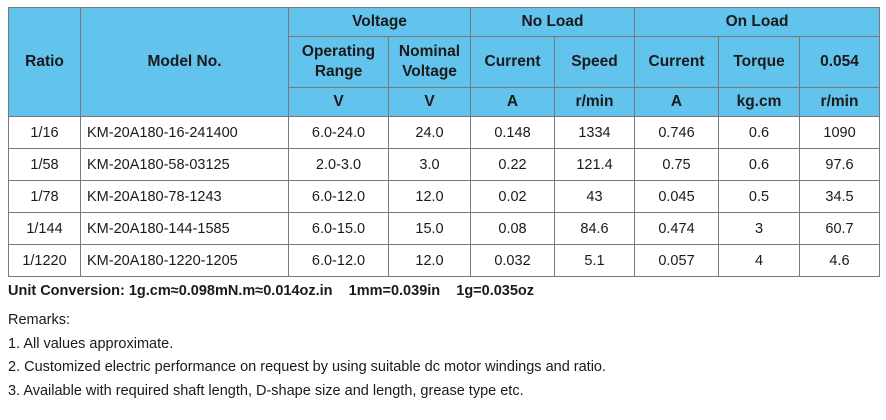 This screenshot has width=886, height=420. Describe the element at coordinates (379, 22) in the screenshot. I see `header-voltage: Voltage` at that location.